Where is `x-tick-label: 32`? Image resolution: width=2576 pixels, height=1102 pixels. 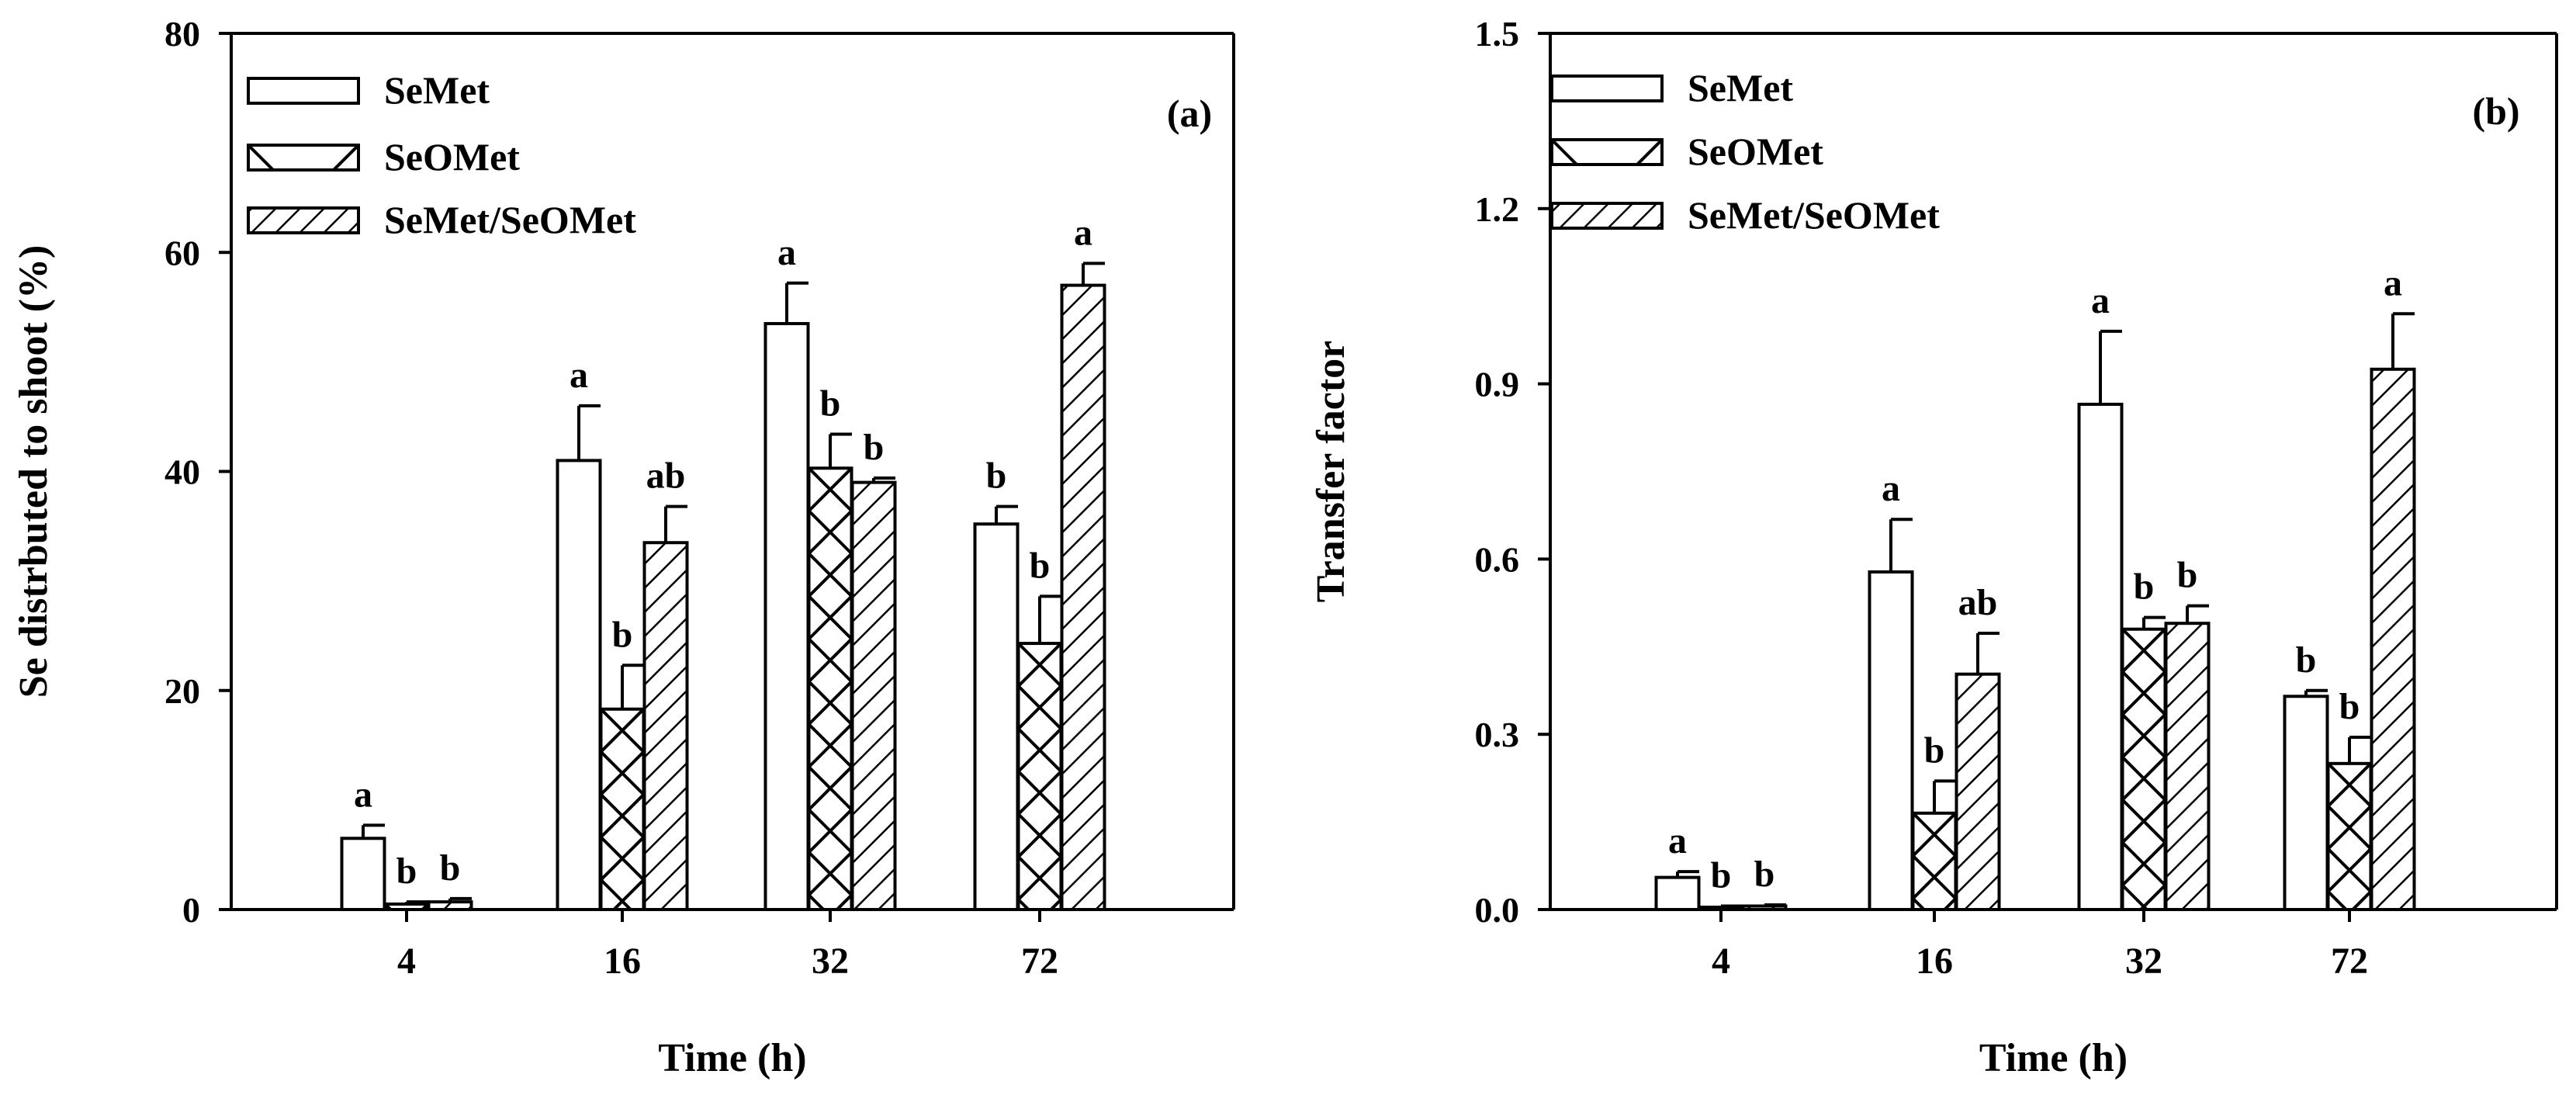 x-tick-label: 32 is located at coordinates (2143, 961).